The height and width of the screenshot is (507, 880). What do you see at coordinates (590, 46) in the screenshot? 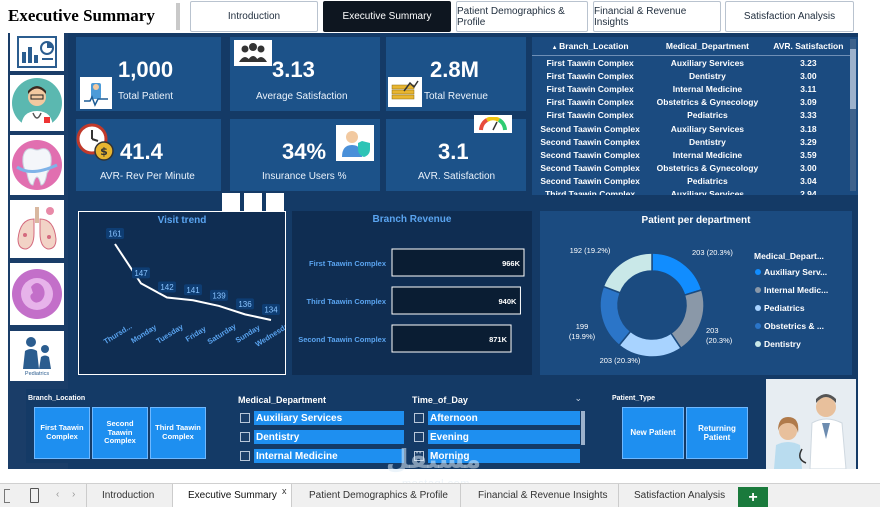
I see `column-header: ▲ Branch_Location` at bounding box center [590, 46].